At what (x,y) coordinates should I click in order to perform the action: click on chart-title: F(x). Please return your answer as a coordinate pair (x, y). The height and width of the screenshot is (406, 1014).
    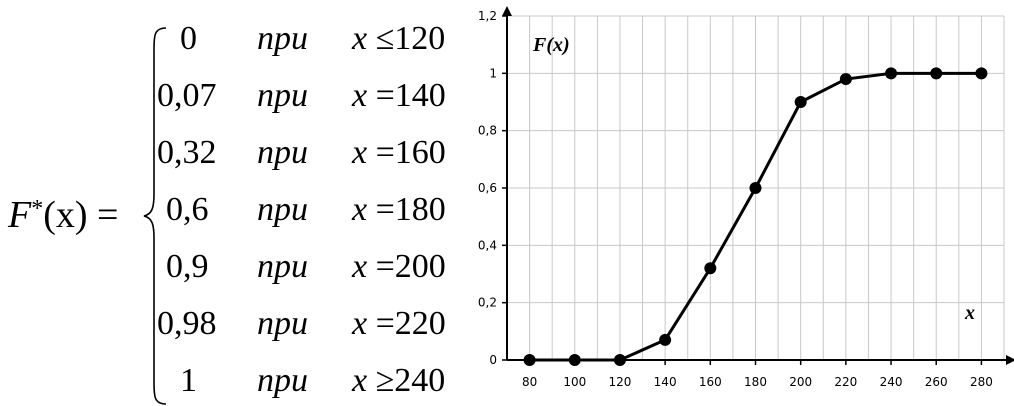
    Looking at the image, I should click on (551, 45).